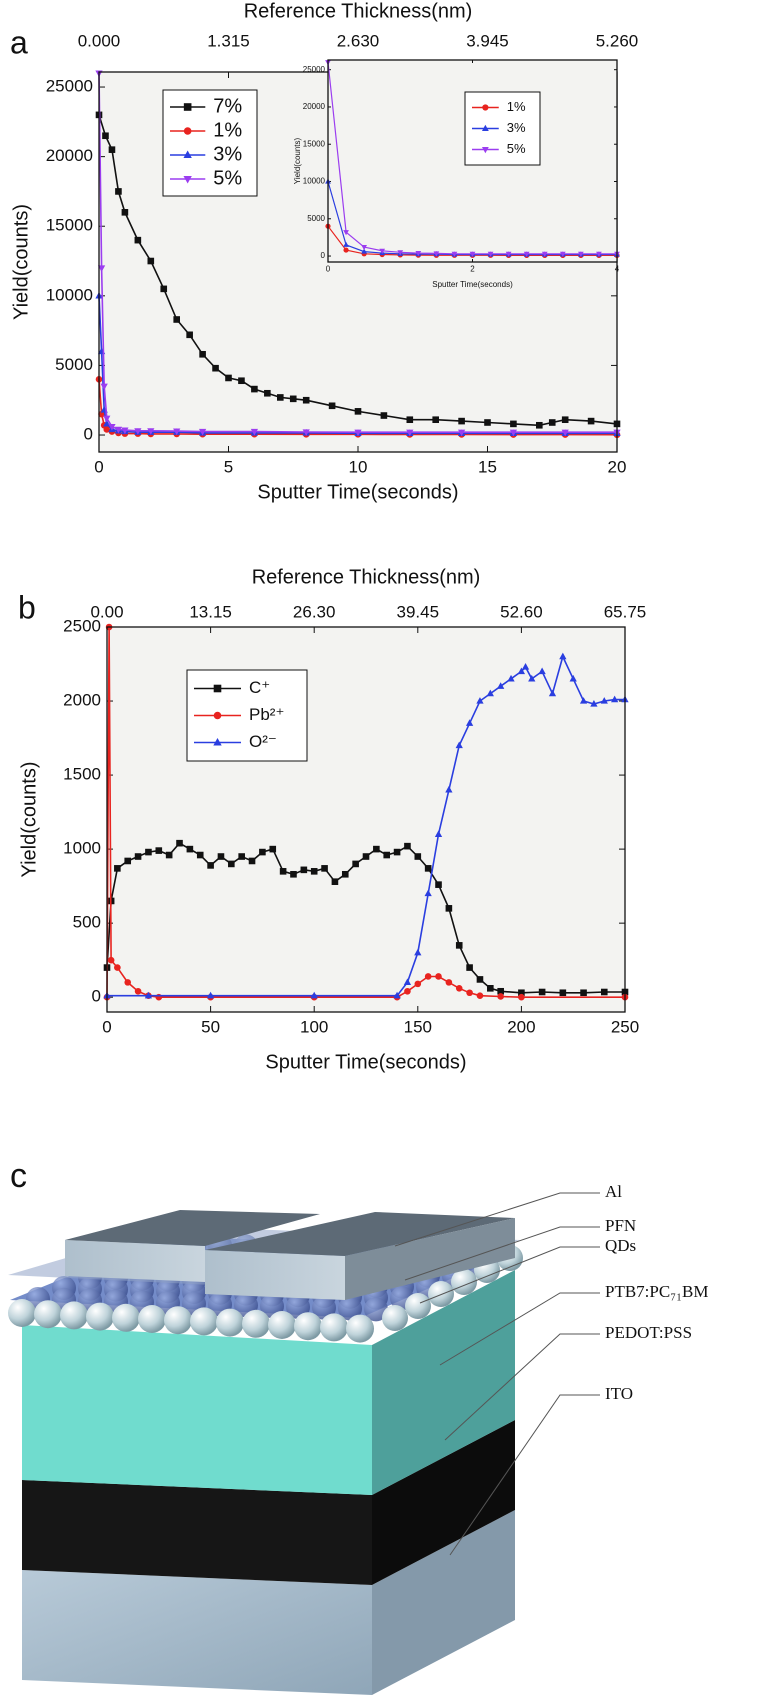 The width and height of the screenshot is (782, 1701). Describe the element at coordinates (443, 1602) in the screenshot. I see `ito-side` at that location.